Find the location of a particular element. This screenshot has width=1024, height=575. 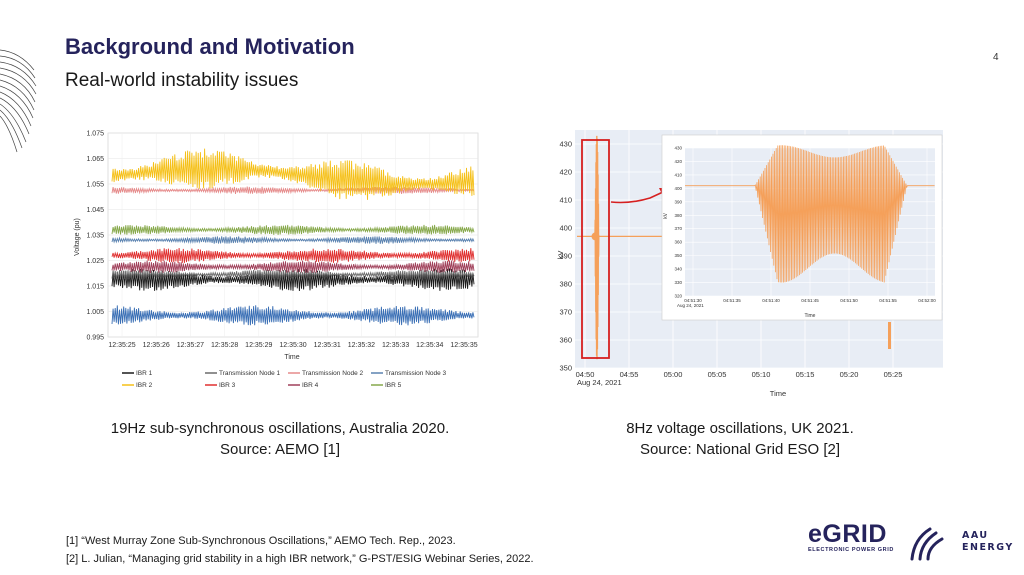

chart2-y-tick: 370 is located at coordinates (565, 312).